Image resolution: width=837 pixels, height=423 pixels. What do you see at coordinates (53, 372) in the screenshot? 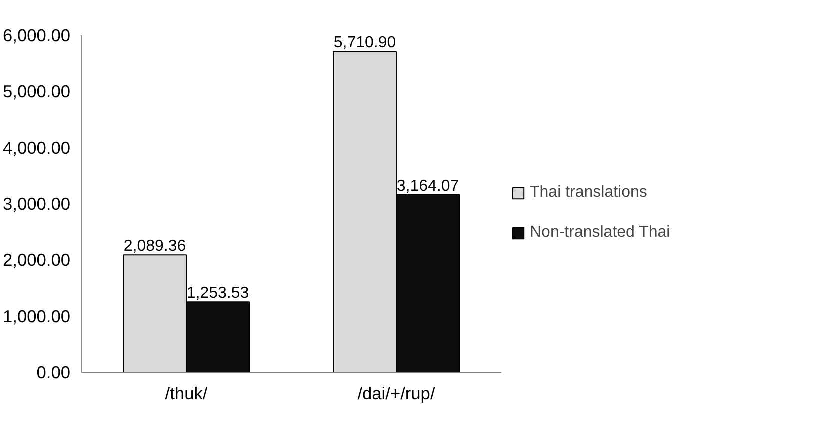
I see `y-tick-label: 0.00` at bounding box center [53, 372].